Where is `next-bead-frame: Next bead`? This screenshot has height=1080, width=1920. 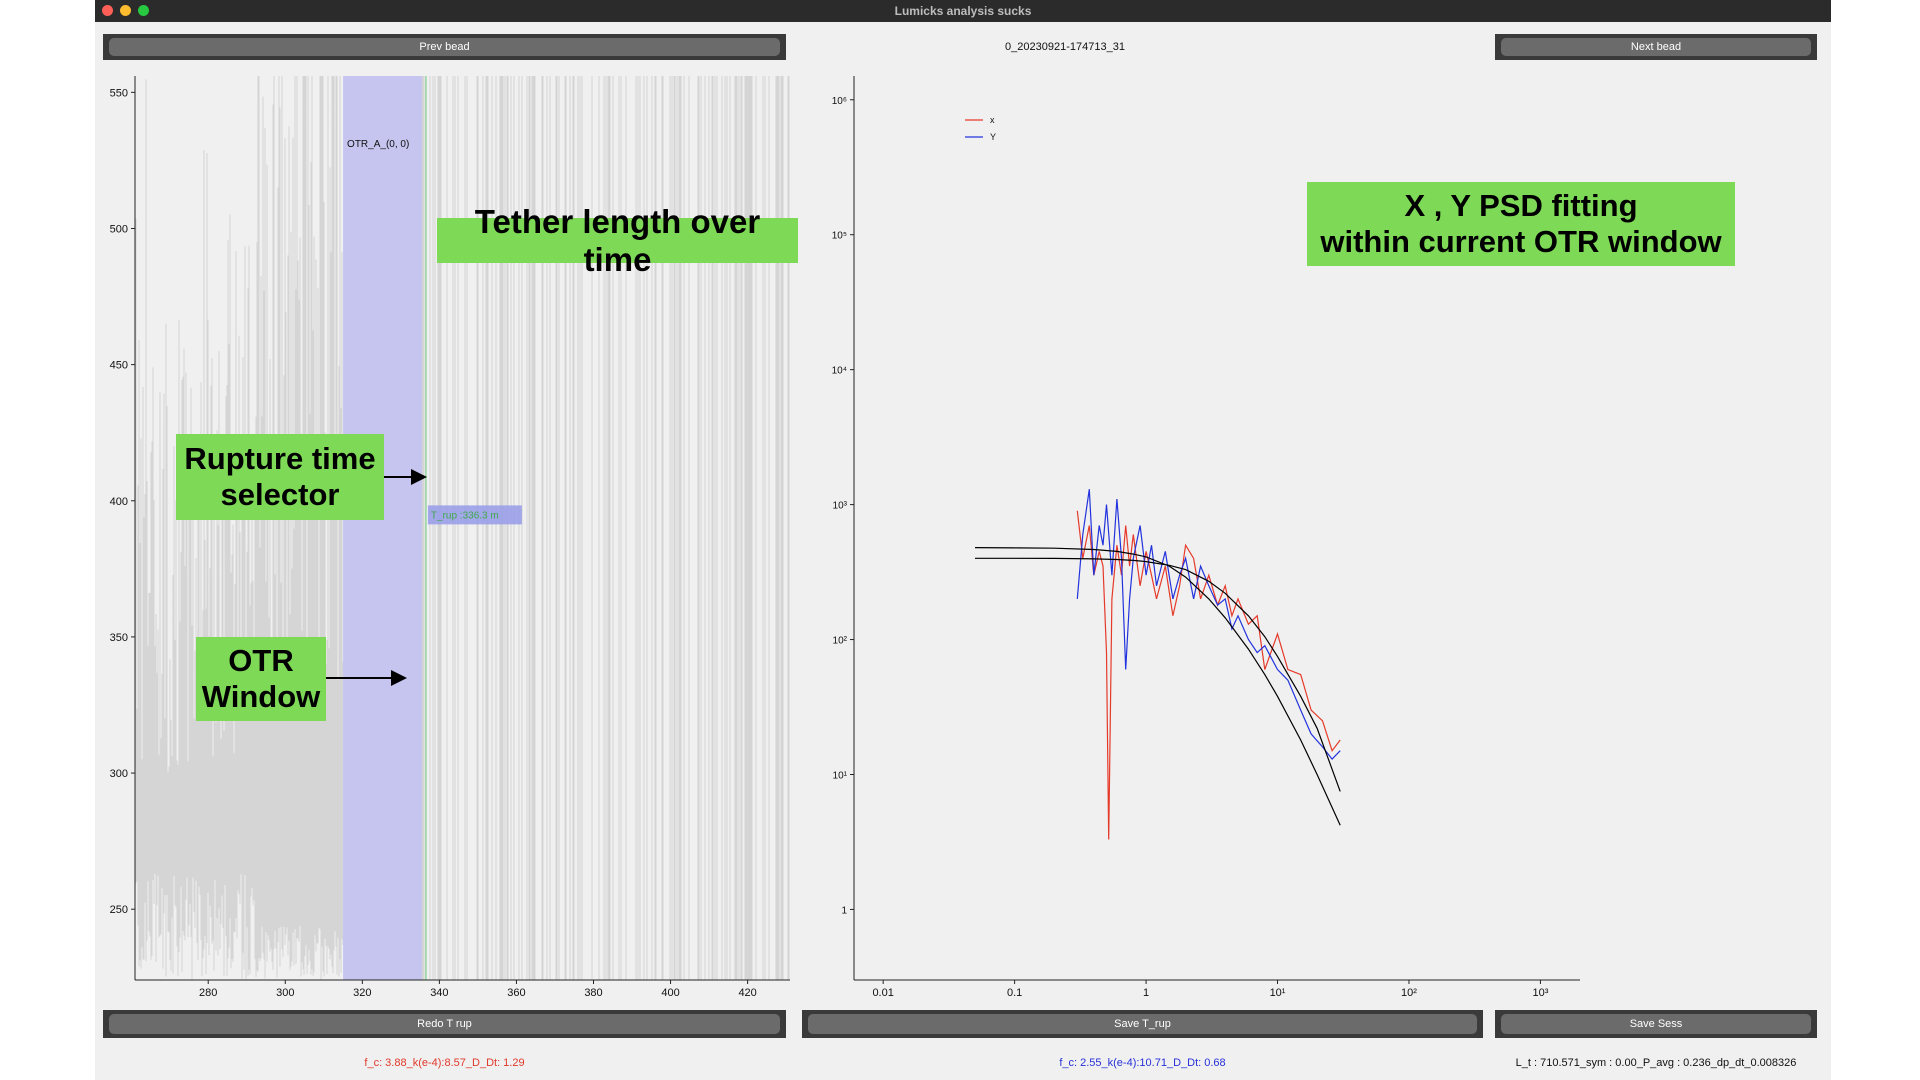
next-bead-frame: Next bead is located at coordinates (1656, 47).